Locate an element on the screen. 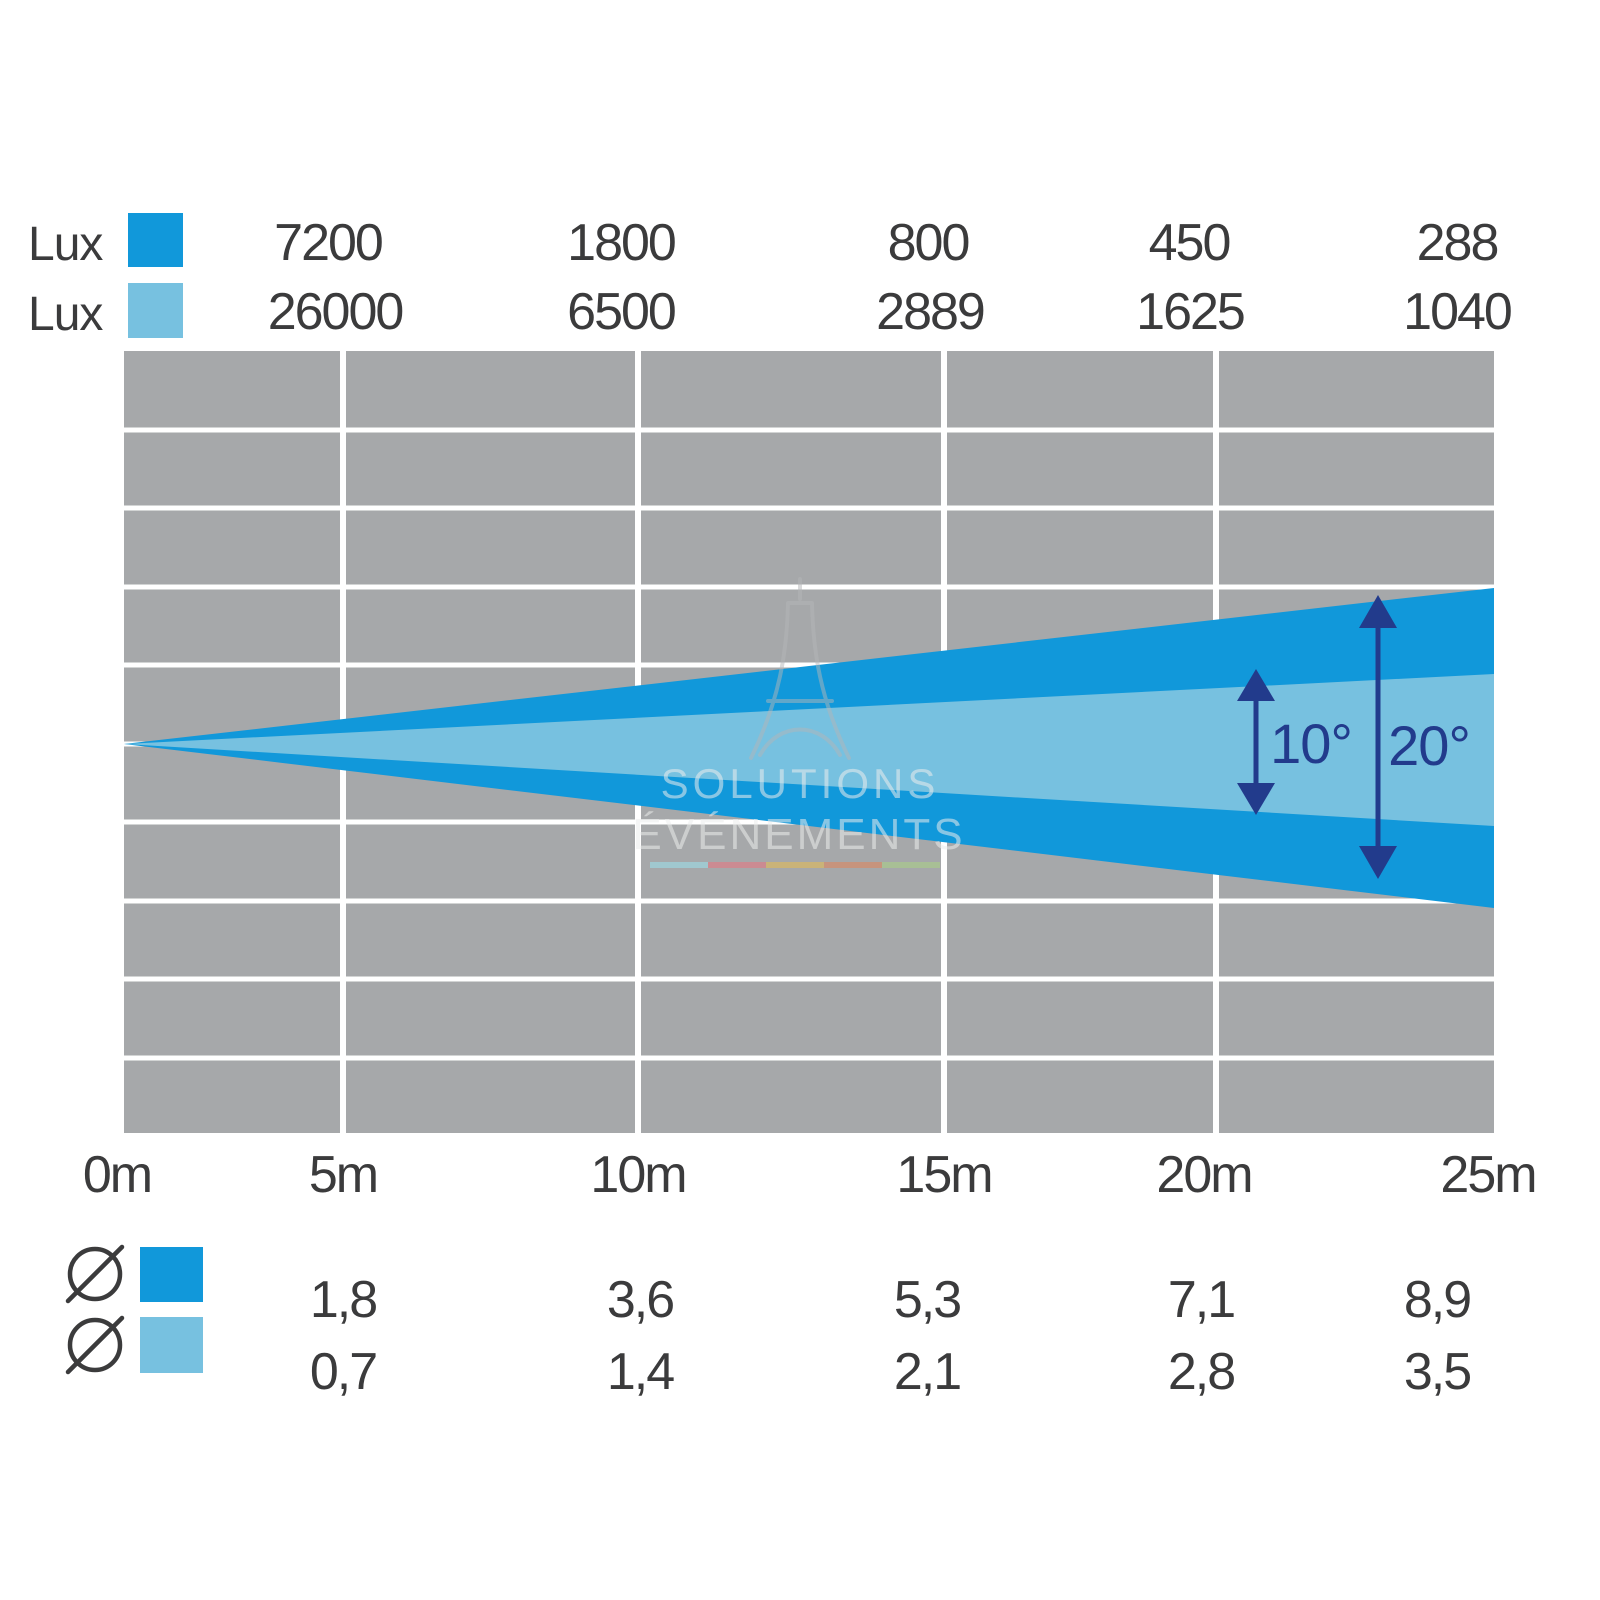  watermark: SOLUTIONS ÉVÉNEMENTS is located at coordinates (798, 722).